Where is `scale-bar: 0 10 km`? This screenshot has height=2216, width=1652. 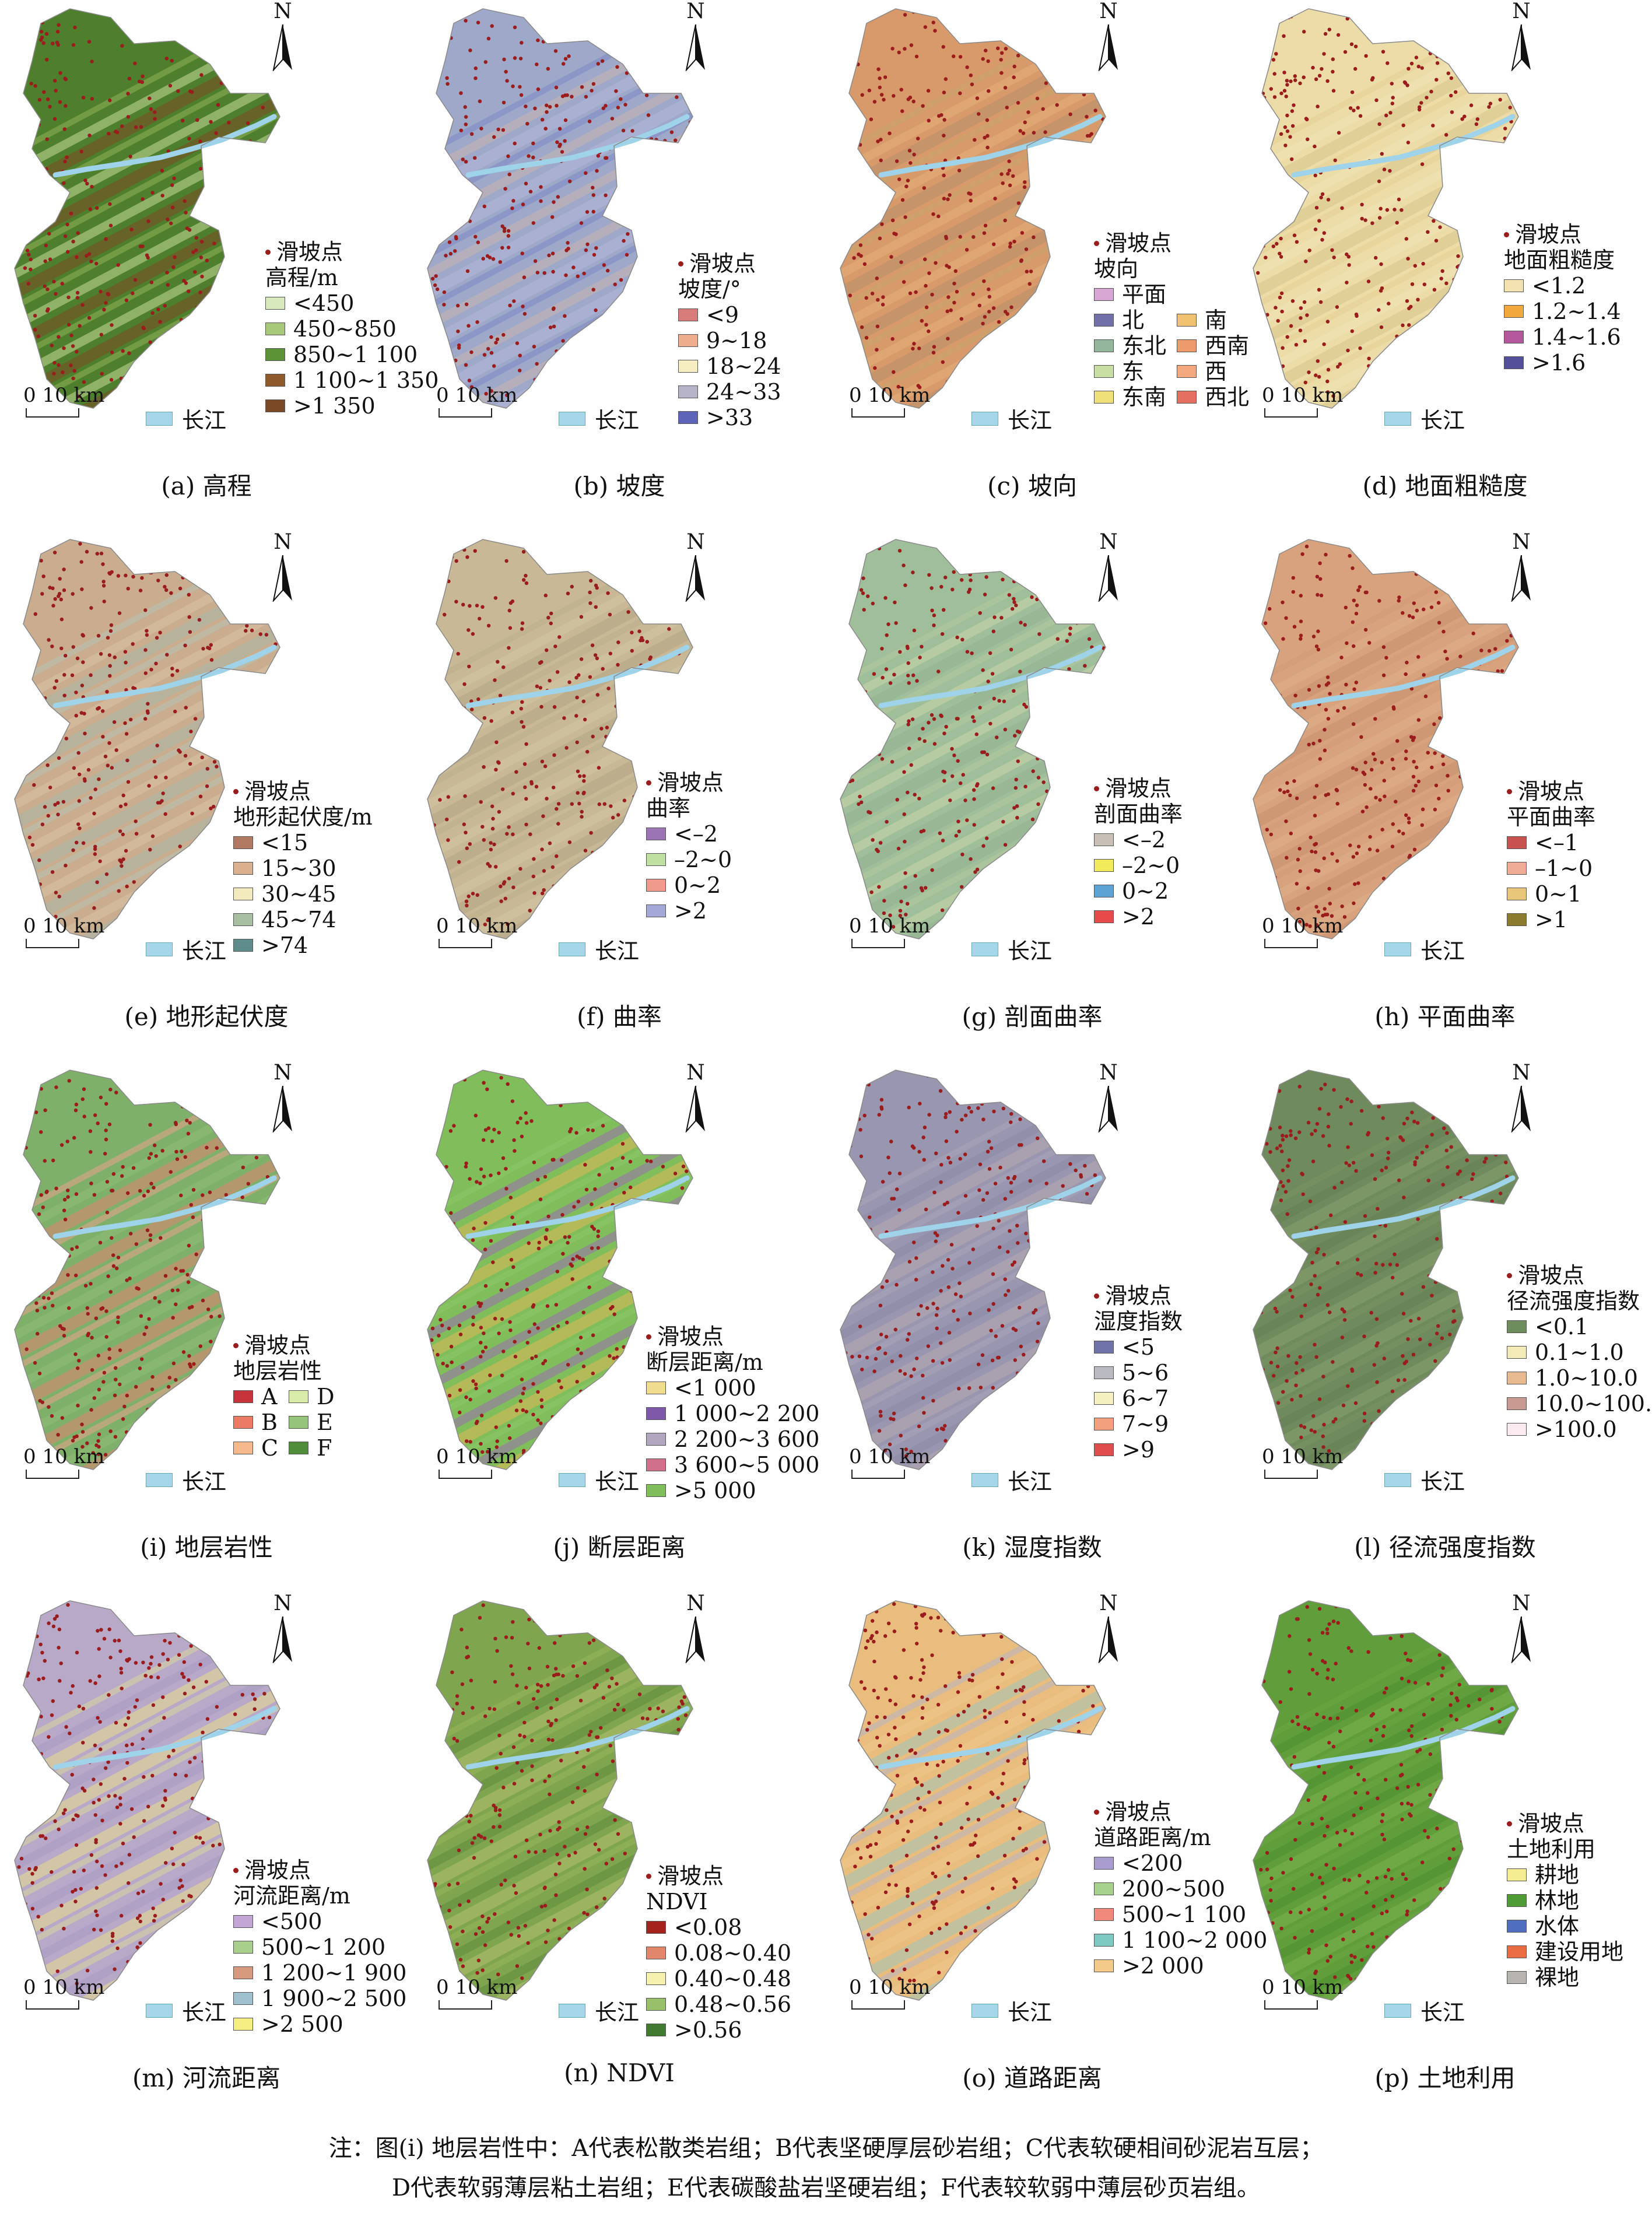 scale-bar: 0 10 km is located at coordinates (476, 401).